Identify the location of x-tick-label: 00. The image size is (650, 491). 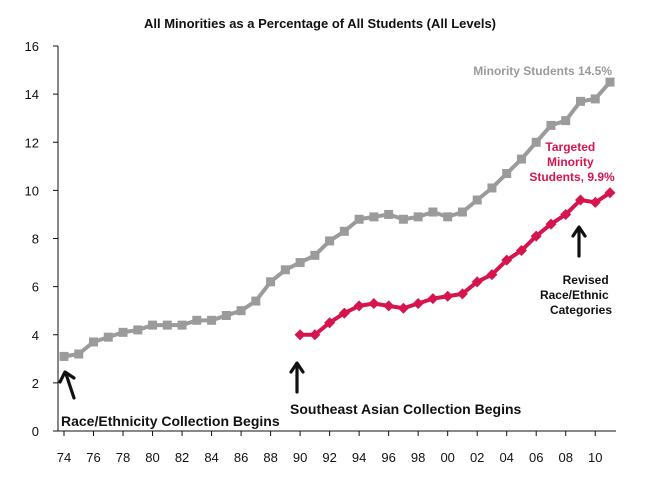
(447, 457).